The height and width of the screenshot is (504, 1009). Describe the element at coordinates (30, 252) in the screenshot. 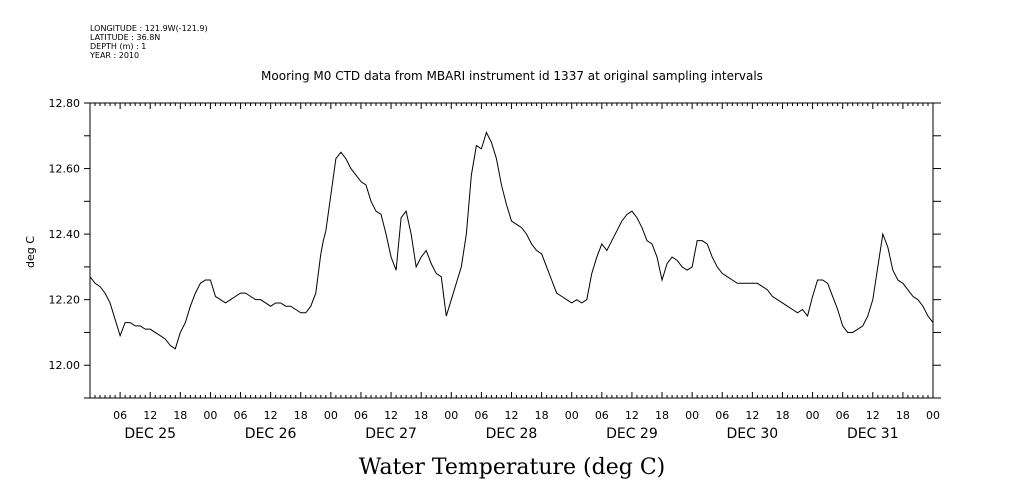

I see `y-axis-label: deg C` at that location.